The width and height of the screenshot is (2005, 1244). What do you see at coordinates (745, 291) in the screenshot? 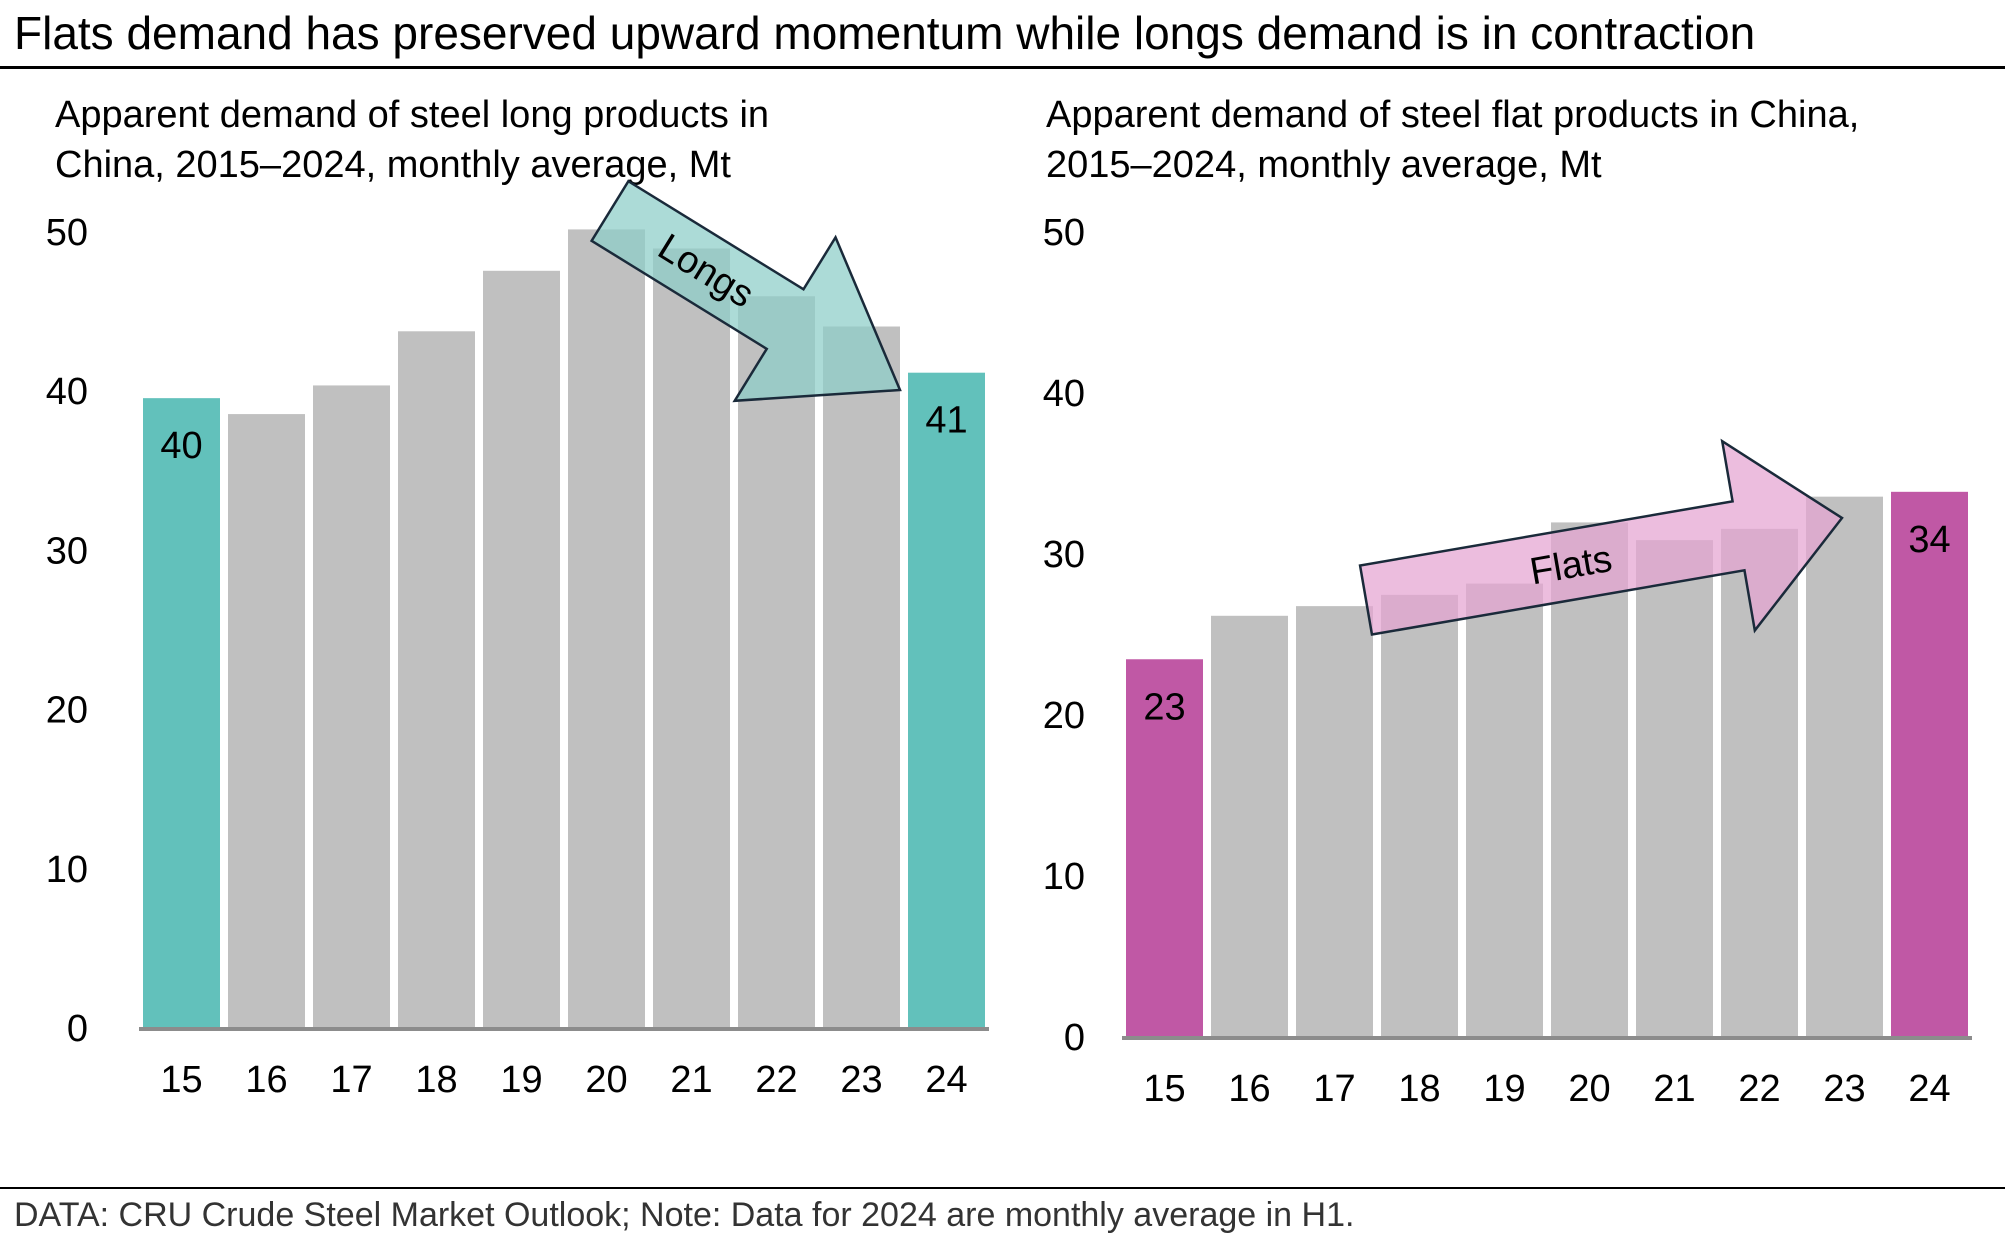
I see `longs-trend-arrow` at bounding box center [745, 291].